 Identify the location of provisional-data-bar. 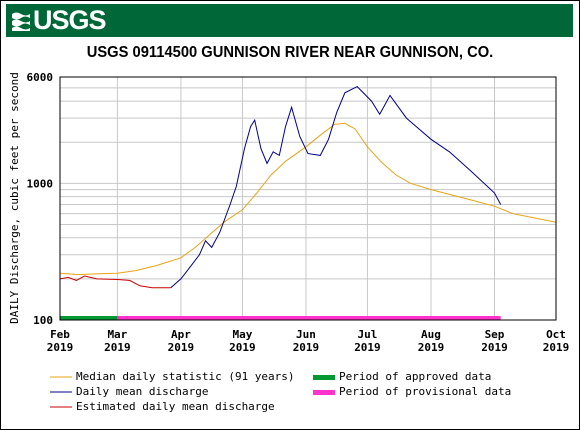
(309, 318).